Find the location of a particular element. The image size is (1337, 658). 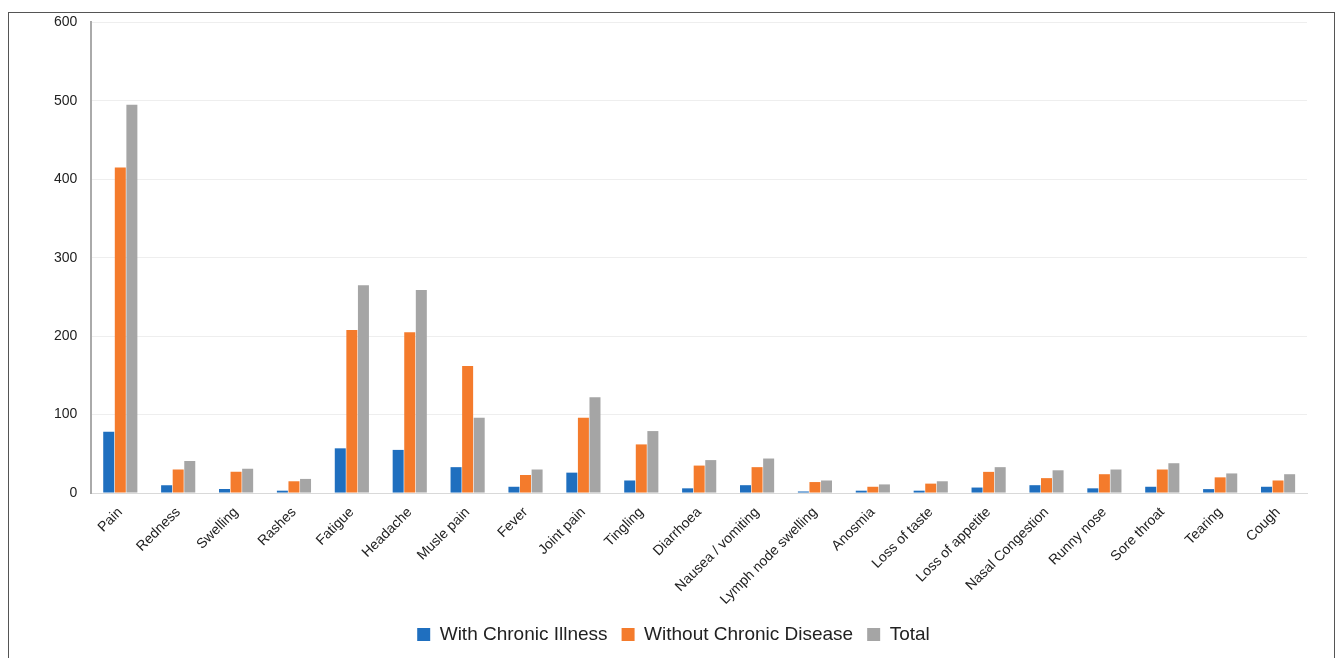

y-tick-label: 100 is located at coordinates (66, 413).